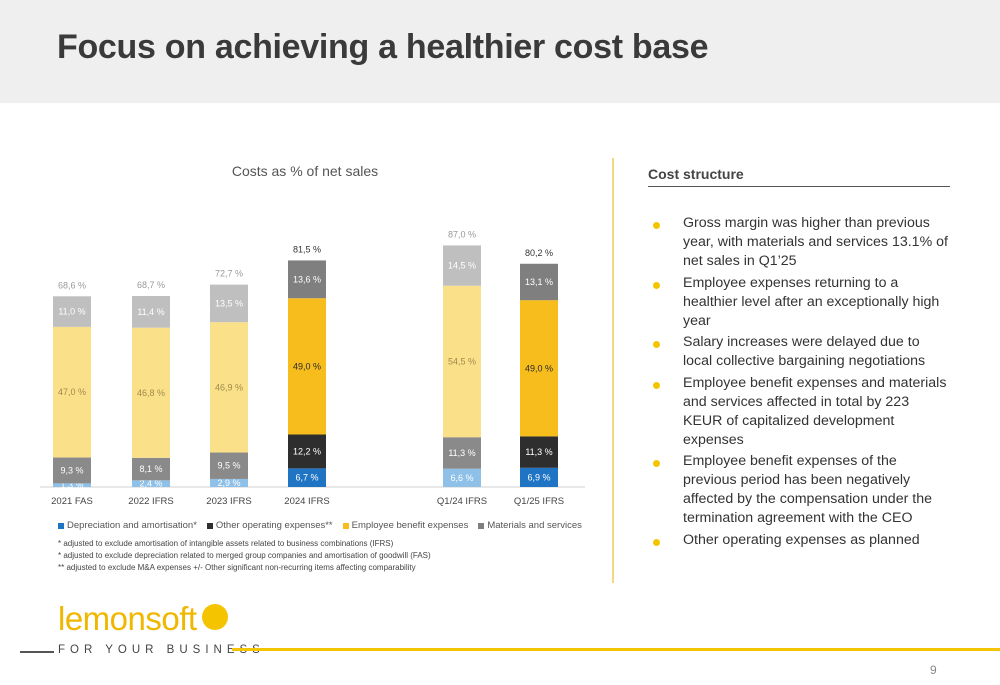 The height and width of the screenshot is (685, 1000). Describe the element at coordinates (150, 501) in the screenshot. I see `category-label: 2022 IFRS` at that location.